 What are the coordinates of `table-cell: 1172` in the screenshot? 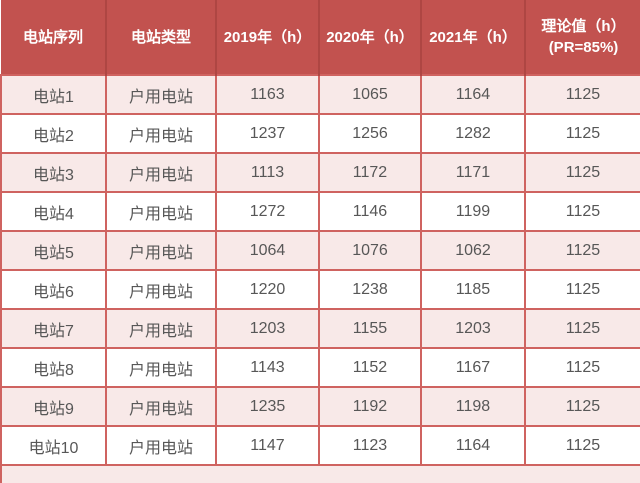 It's located at (370, 172).